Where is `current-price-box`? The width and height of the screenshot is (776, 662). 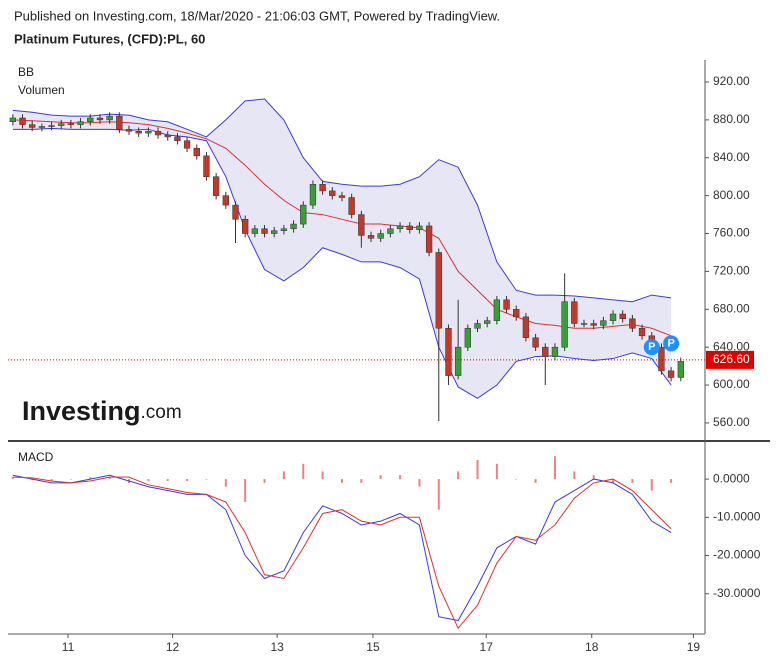 current-price-box is located at coordinates (730, 359).